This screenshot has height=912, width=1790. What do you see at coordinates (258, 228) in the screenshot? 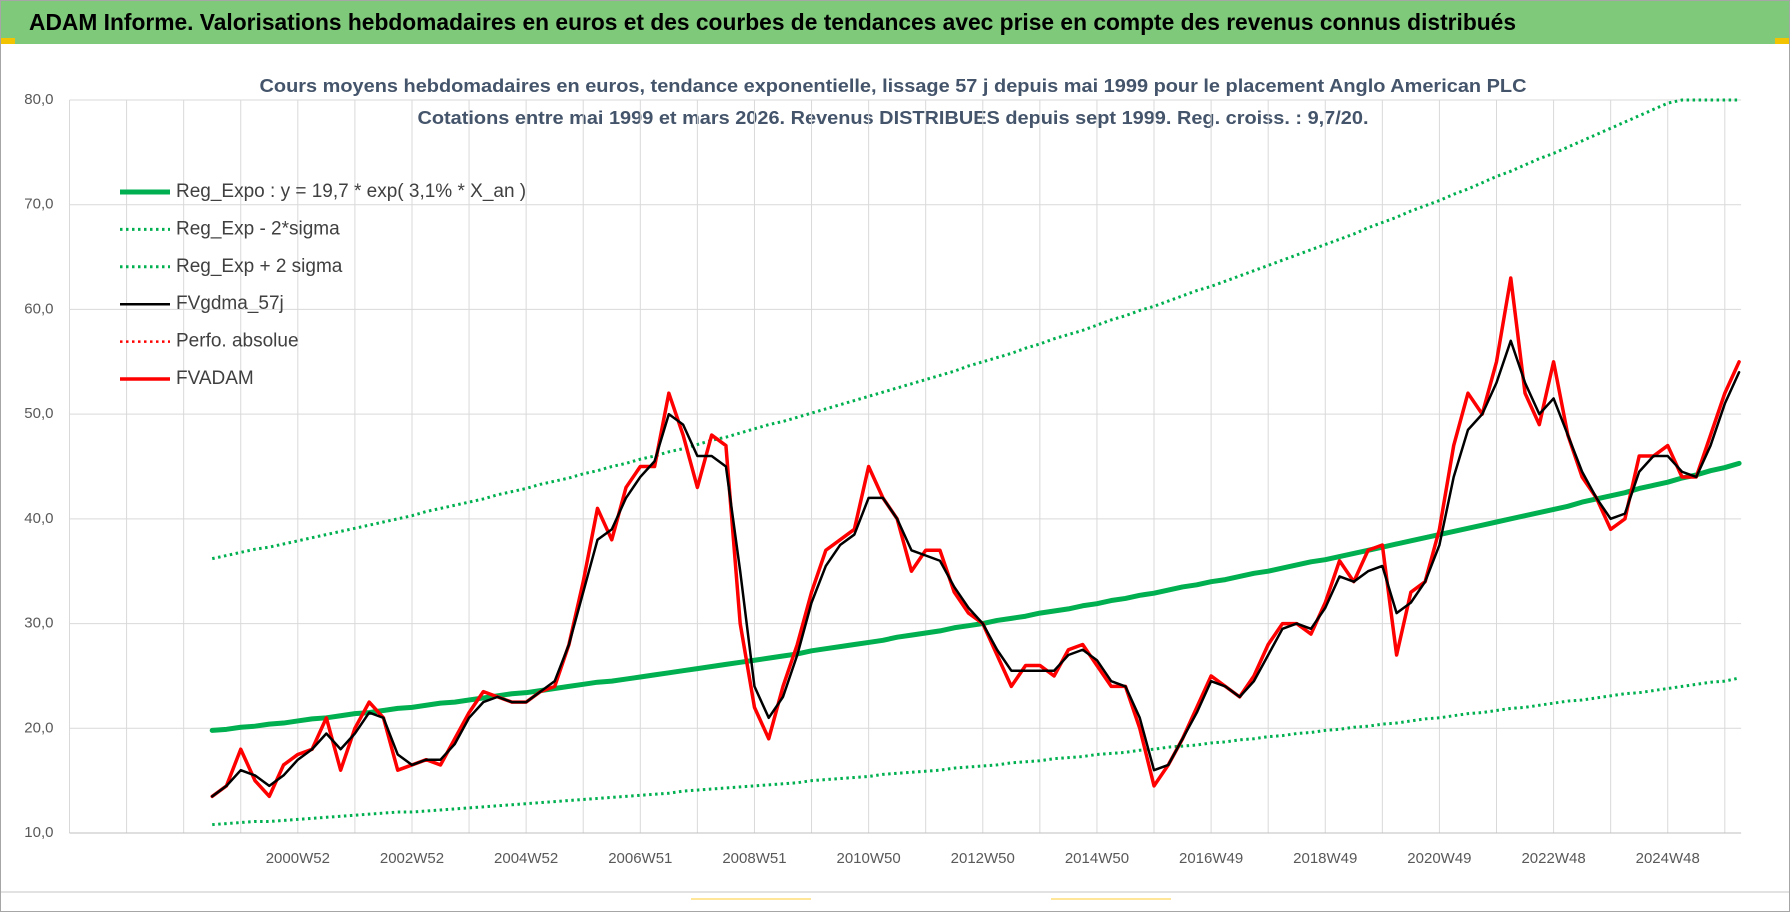
I see `legend-label: Reg_Exp - 2*sigma` at bounding box center [258, 228].